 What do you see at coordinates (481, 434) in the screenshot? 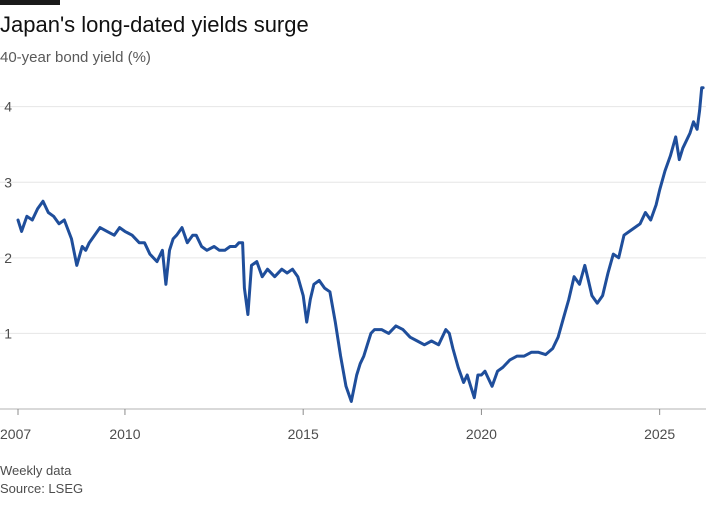
I see `x-tick-label-2020: 2020` at bounding box center [481, 434].